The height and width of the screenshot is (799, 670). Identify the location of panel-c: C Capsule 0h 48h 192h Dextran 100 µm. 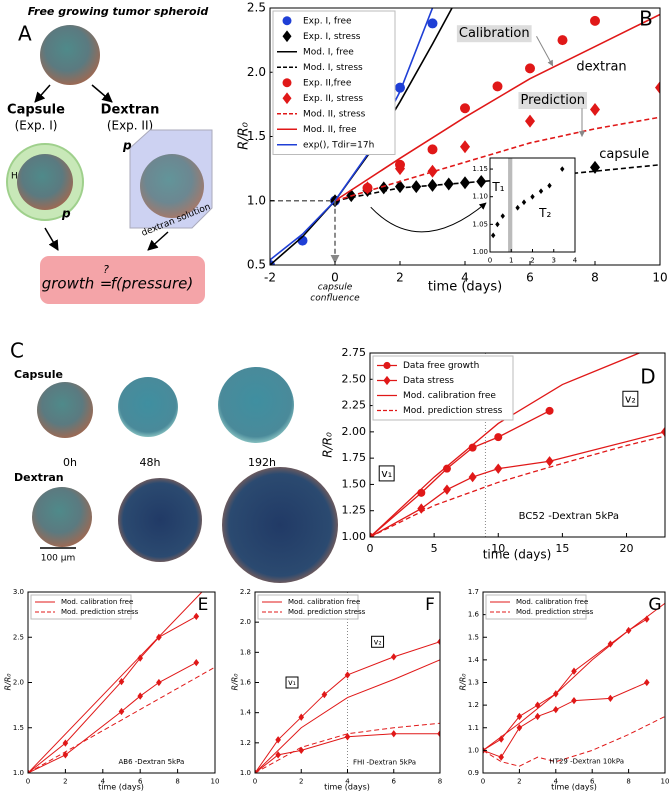
(174, 461).